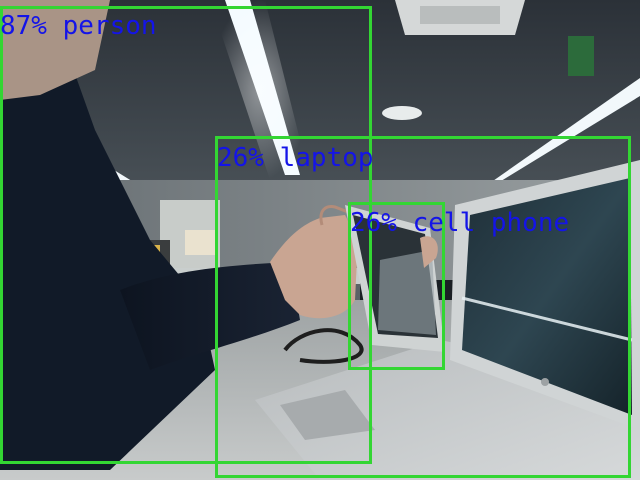 This screenshot has width=640, height=480. Describe the element at coordinates (295, 158) in the screenshot. I see `laptop-detection-label: 26% laptop` at that location.